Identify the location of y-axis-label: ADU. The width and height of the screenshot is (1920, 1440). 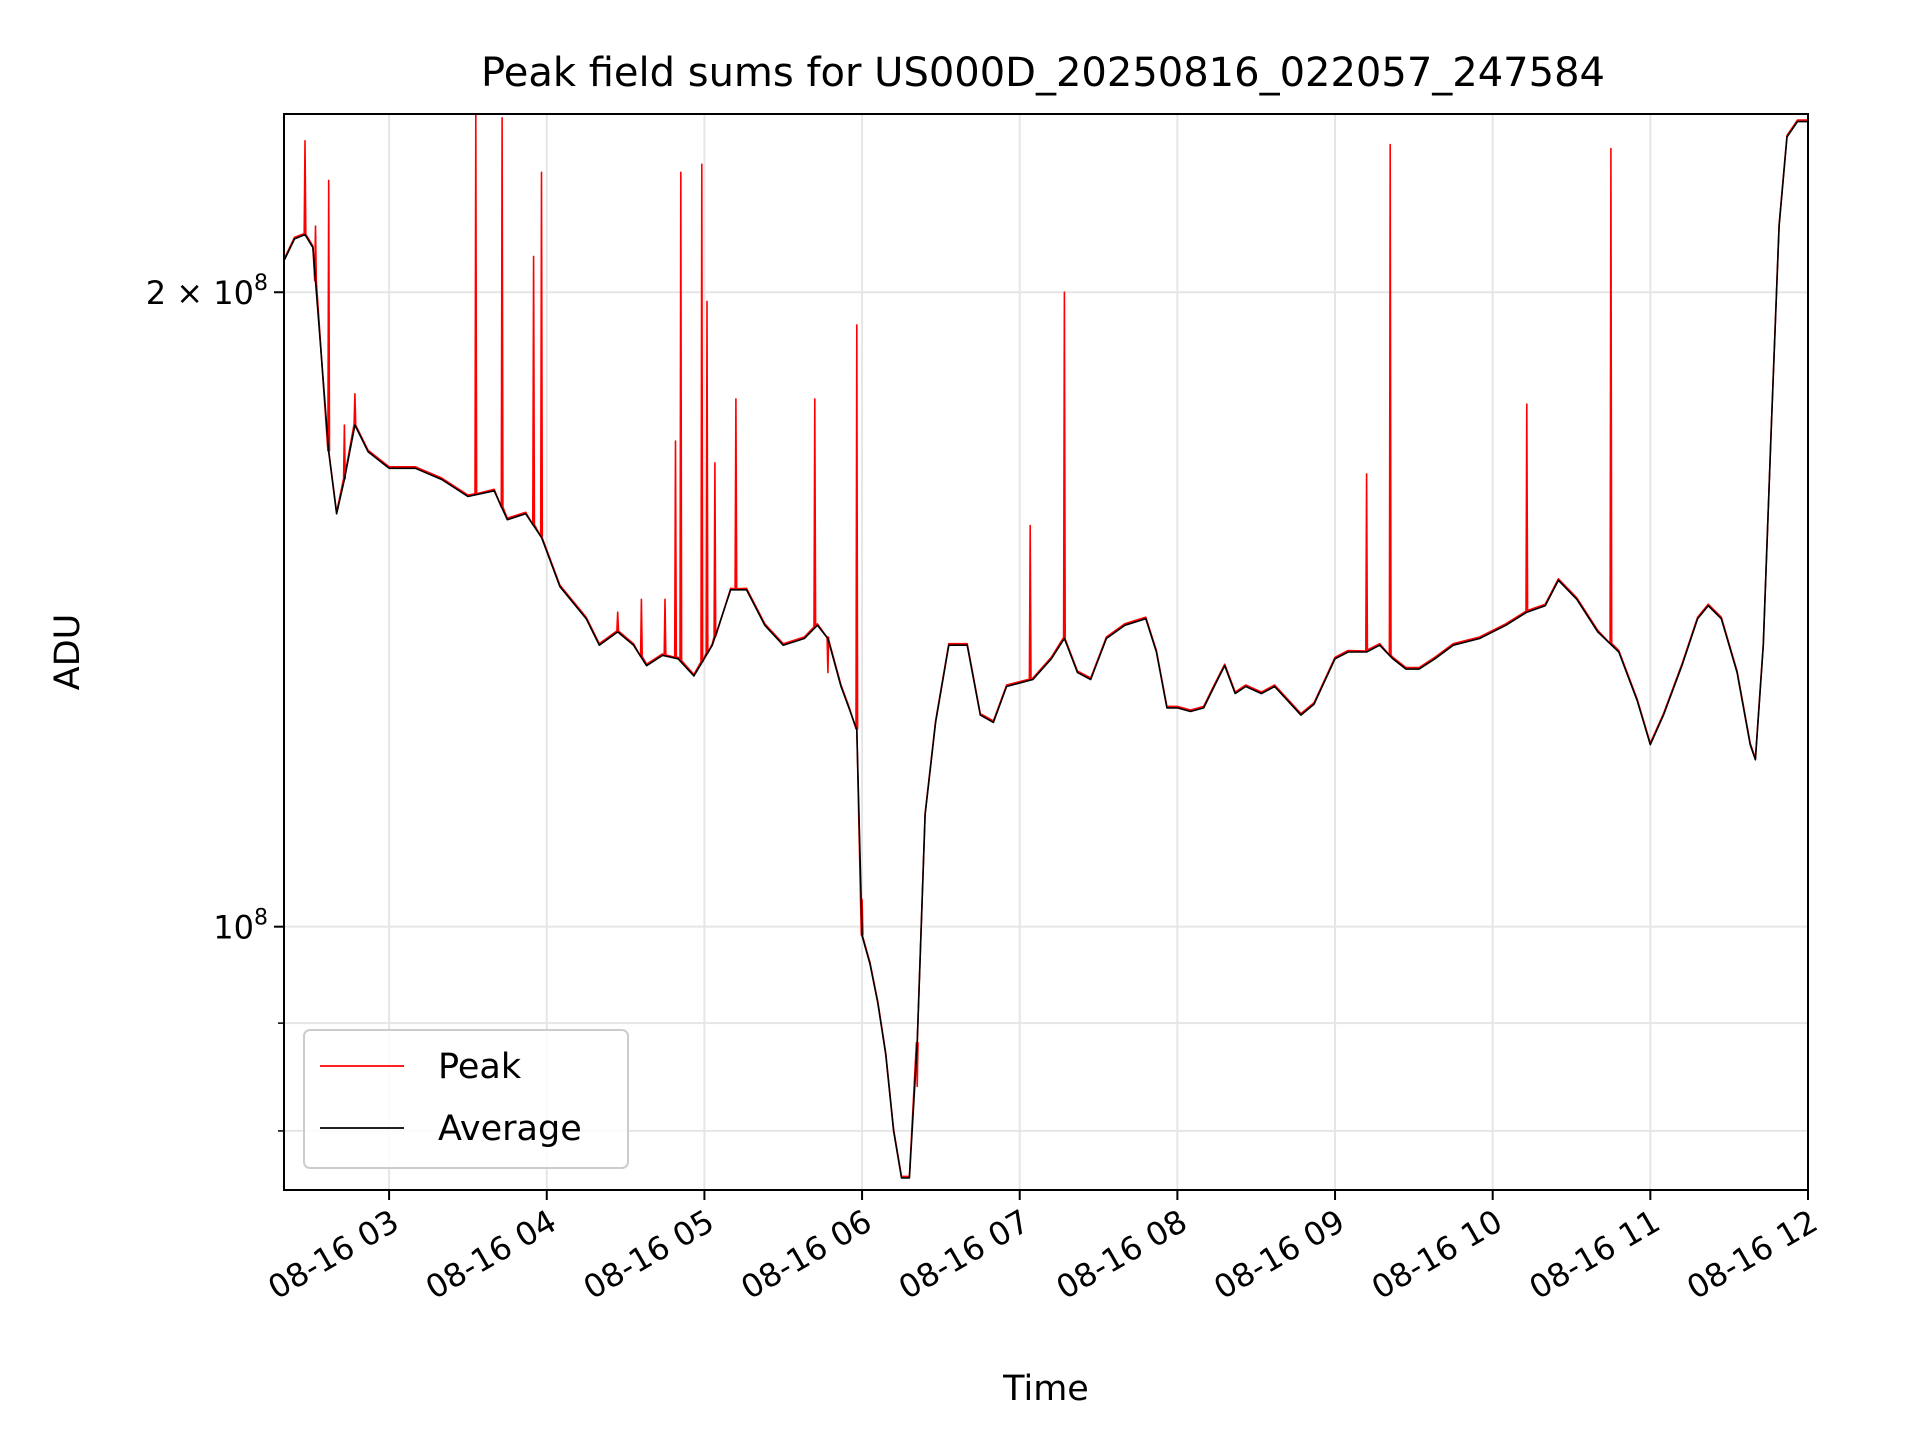
(68, 652).